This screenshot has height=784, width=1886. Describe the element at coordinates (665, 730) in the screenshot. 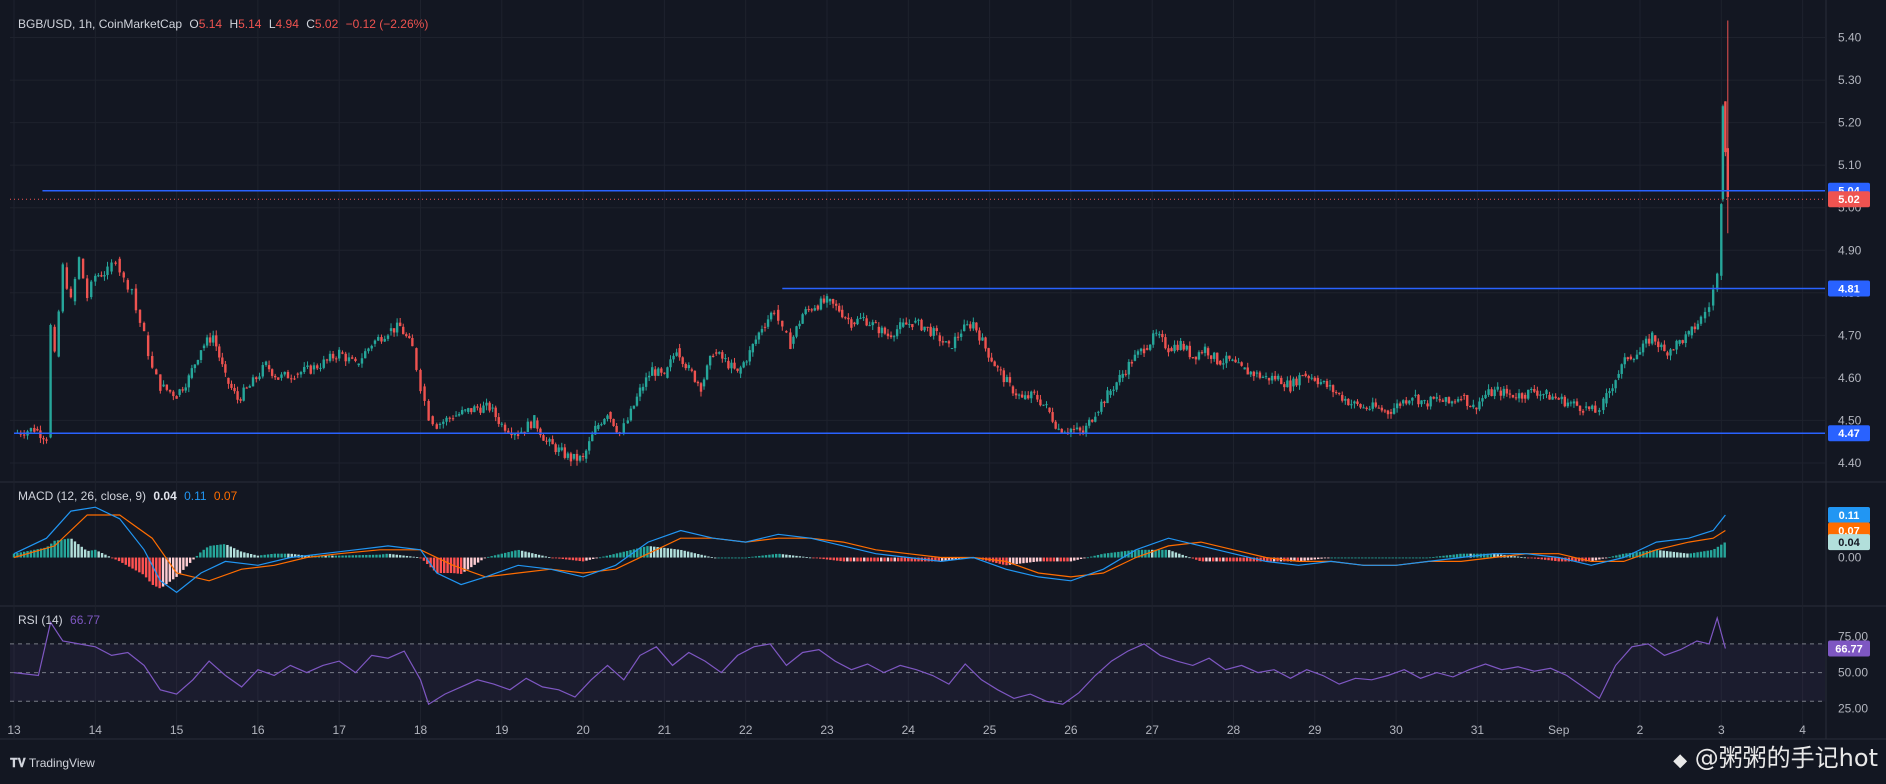

I see `time-tick-label: 21` at that location.